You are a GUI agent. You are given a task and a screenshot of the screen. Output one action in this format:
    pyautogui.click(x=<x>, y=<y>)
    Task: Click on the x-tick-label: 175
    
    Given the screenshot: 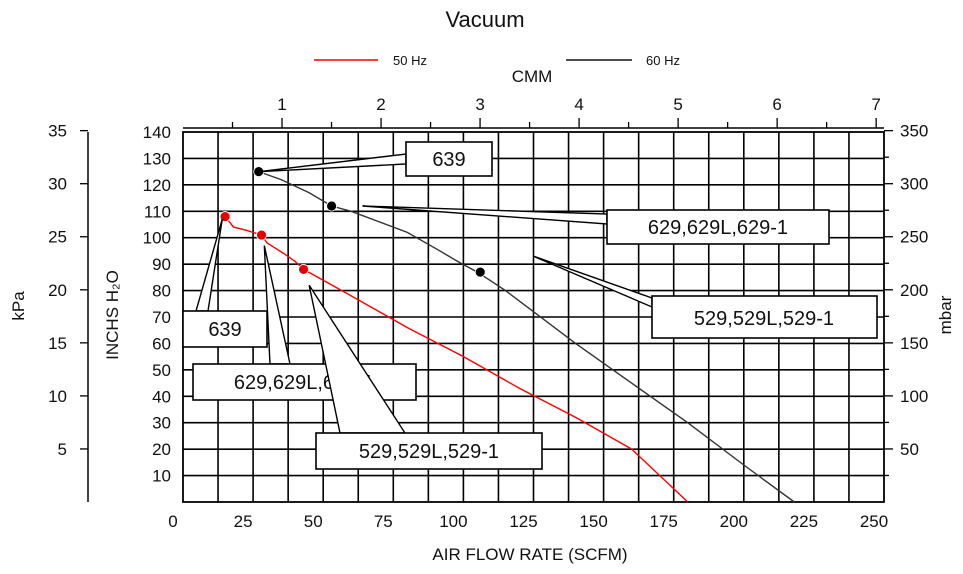 What is the action you would take?
    pyautogui.click(x=664, y=521)
    